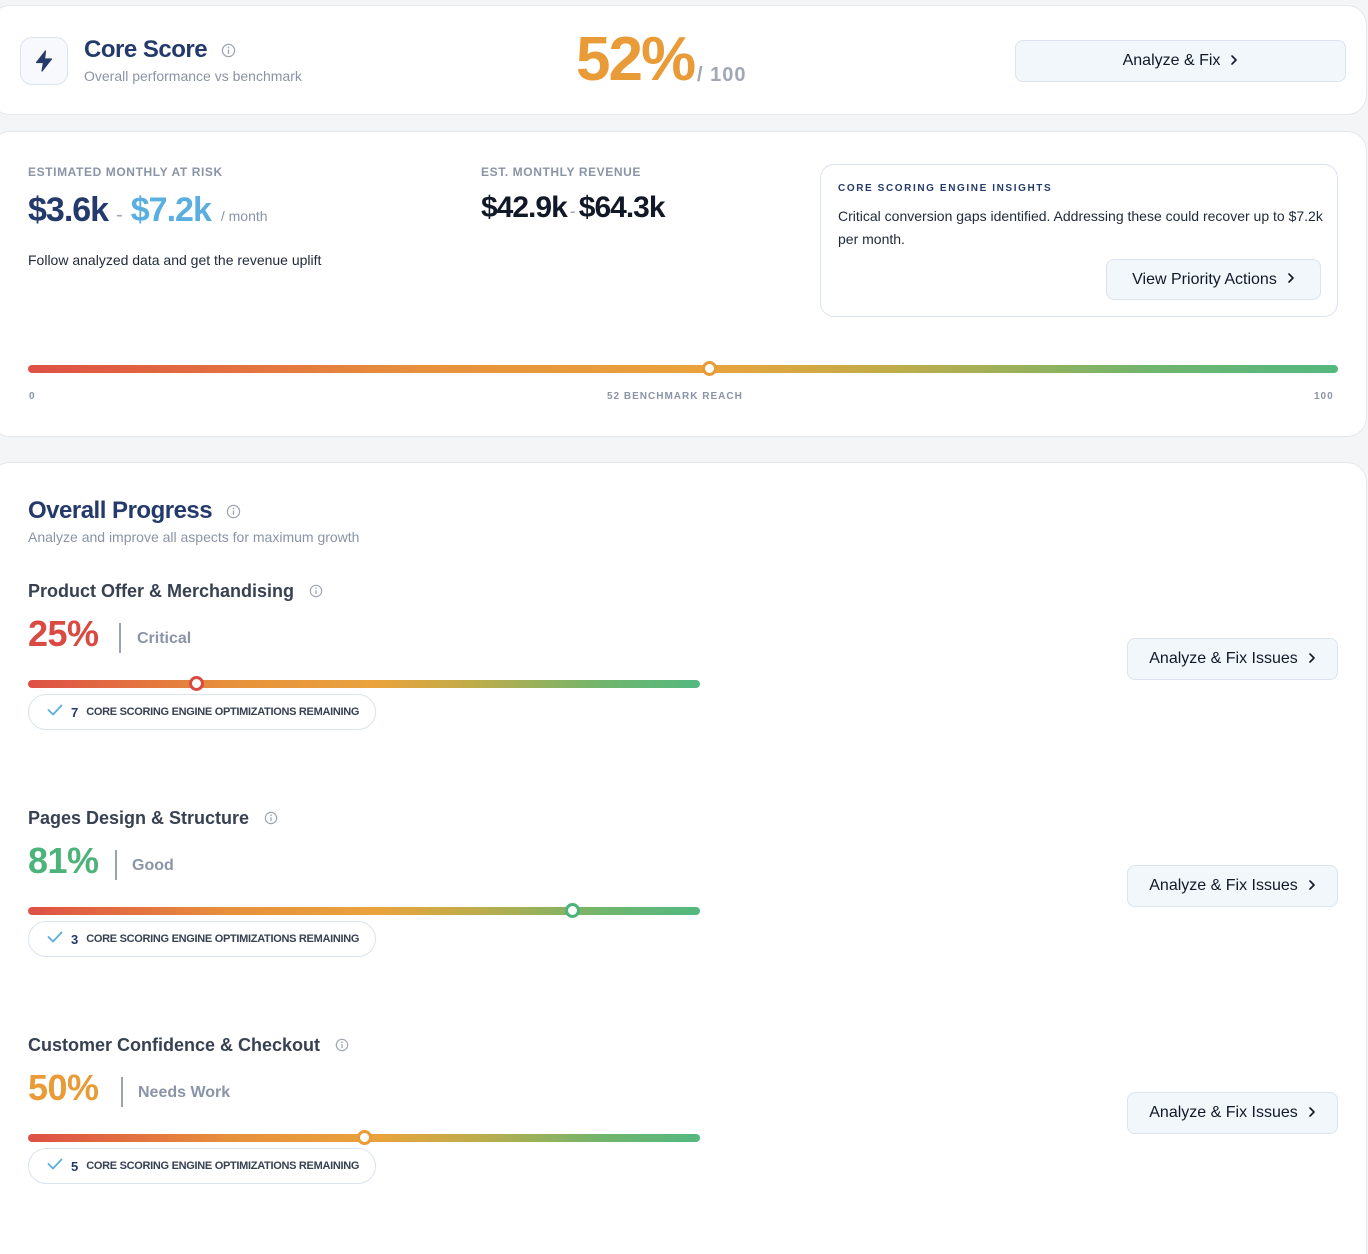 This screenshot has width=1368, height=1254. I want to click on at-risk-range: $3.6k - $7.2k / month, so click(148, 210).